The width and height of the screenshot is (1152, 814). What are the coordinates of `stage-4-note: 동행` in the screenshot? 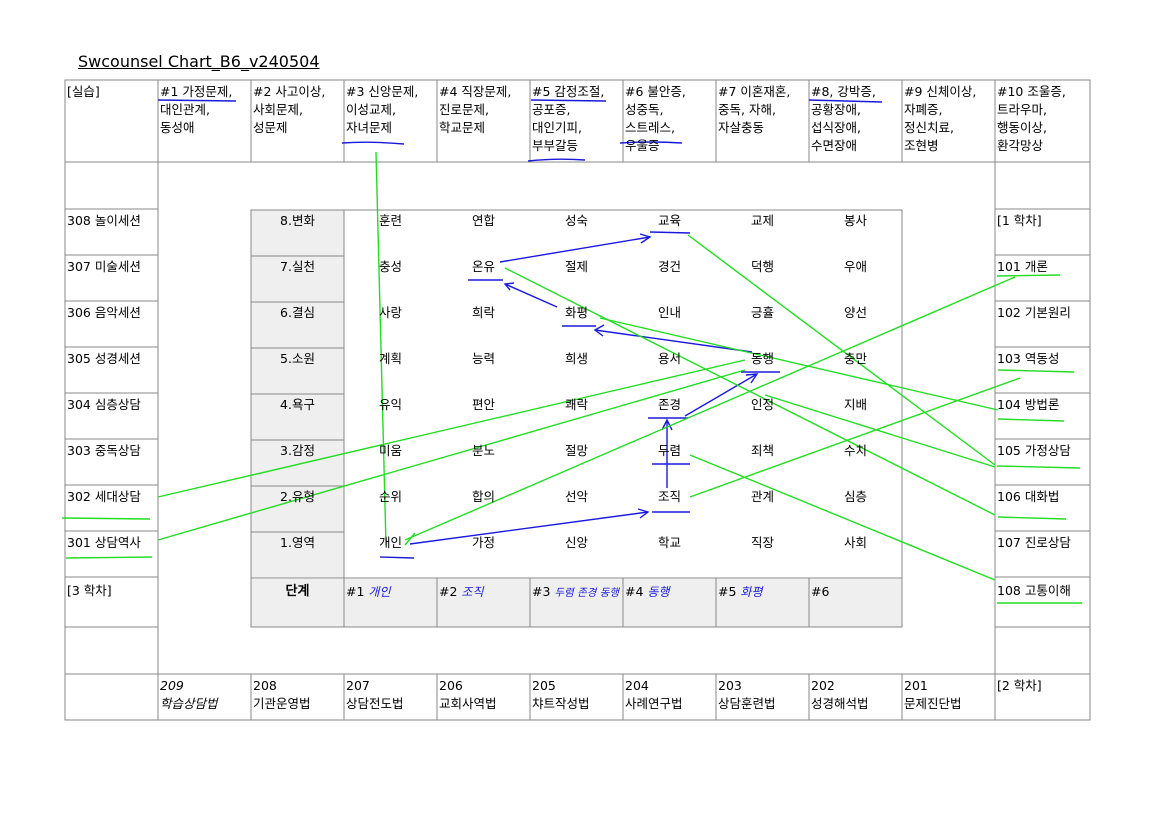 It's located at (658, 592).